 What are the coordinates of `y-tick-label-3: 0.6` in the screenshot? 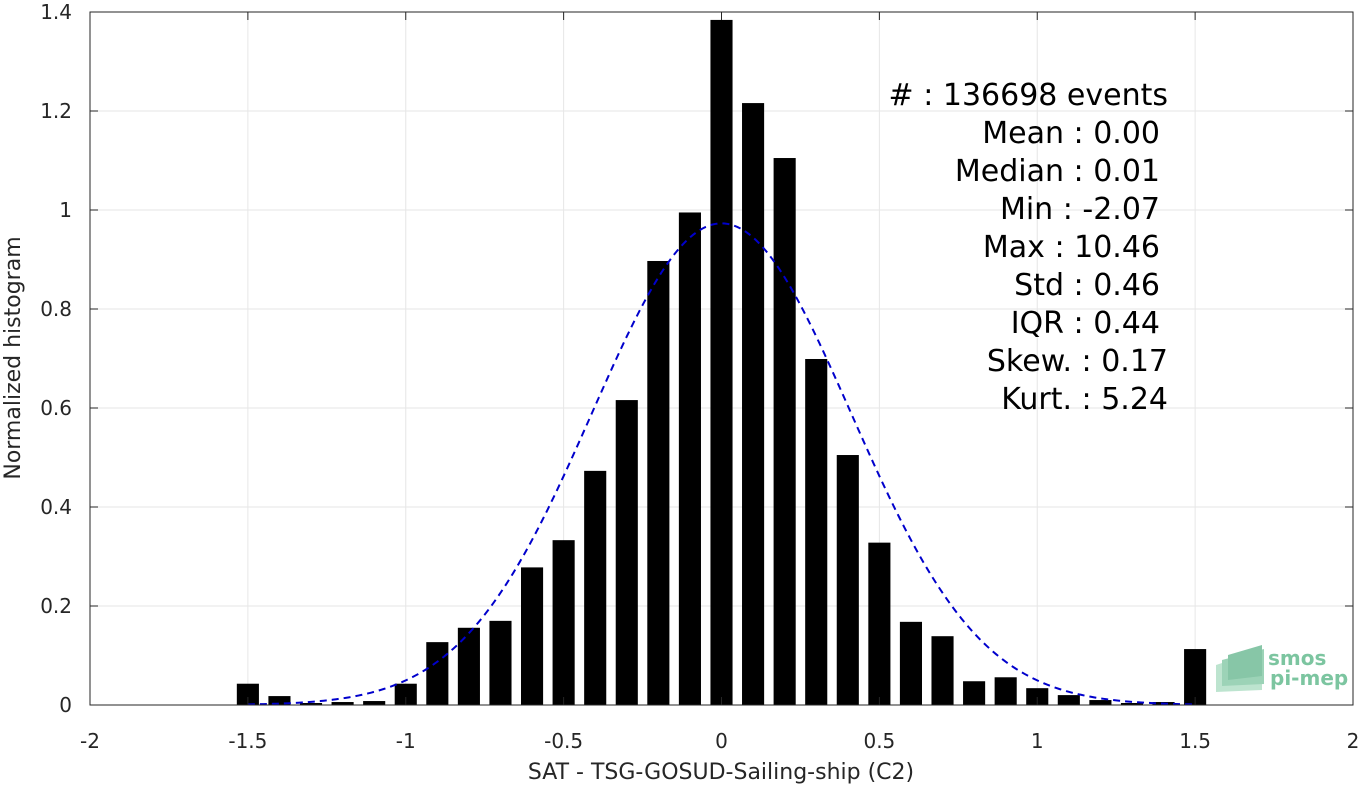 It's located at (56, 408).